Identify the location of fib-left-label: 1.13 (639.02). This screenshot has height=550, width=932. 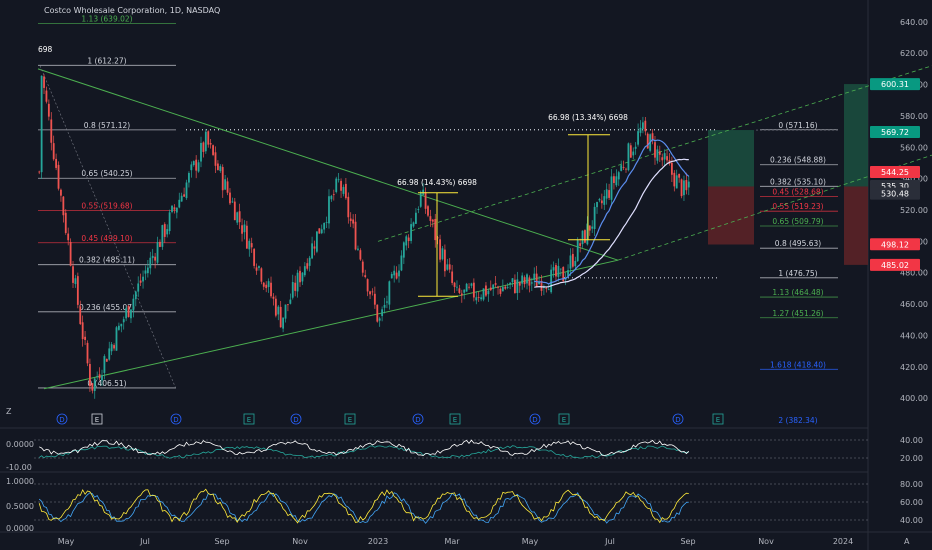
(106, 18).